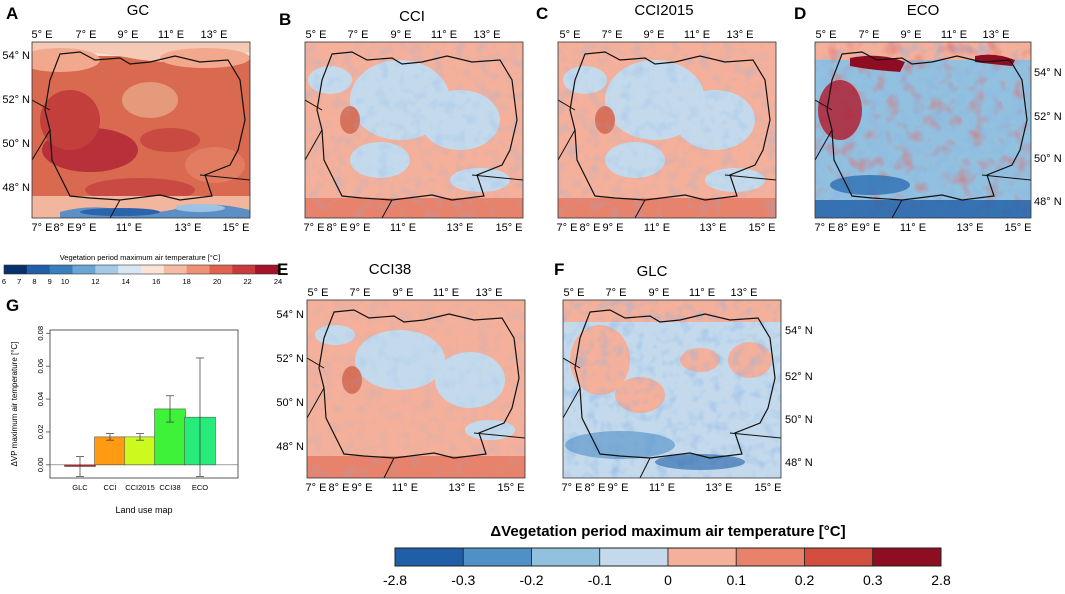 The height and width of the screenshot is (594, 1065). What do you see at coordinates (12, 13) in the screenshot?
I see `panel-letter: A` at bounding box center [12, 13].